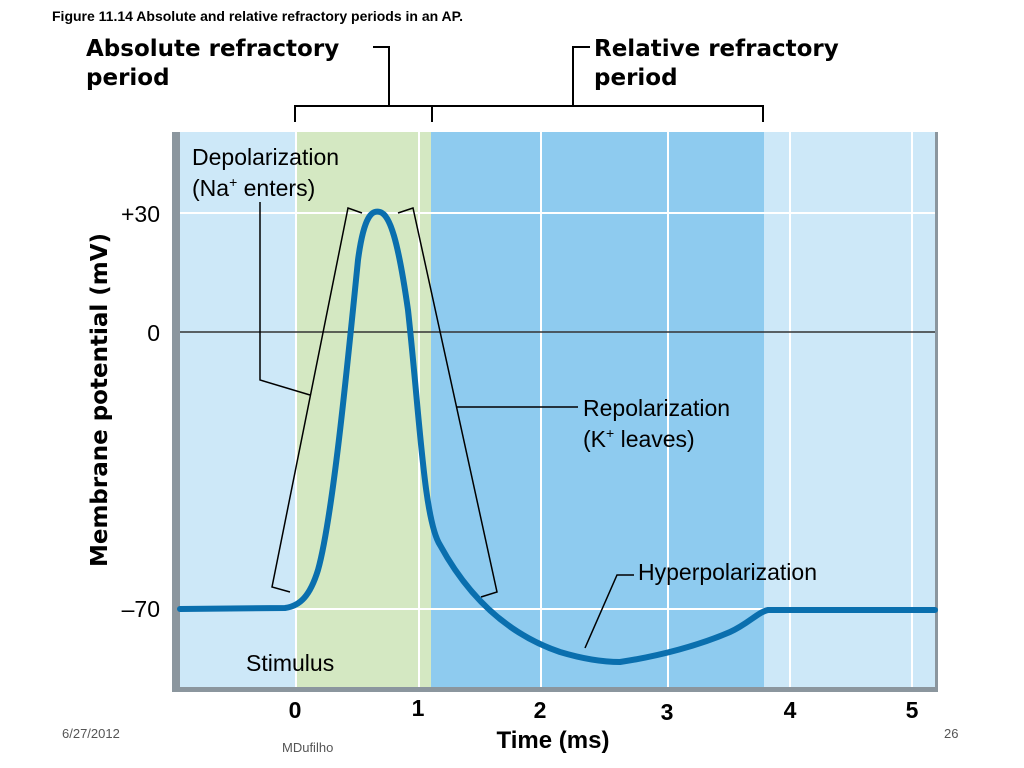 Image resolution: width=1024 pixels, height=768 pixels. What do you see at coordinates (363, 409) in the screenshot?
I see `absolute-refractory-band` at bounding box center [363, 409].